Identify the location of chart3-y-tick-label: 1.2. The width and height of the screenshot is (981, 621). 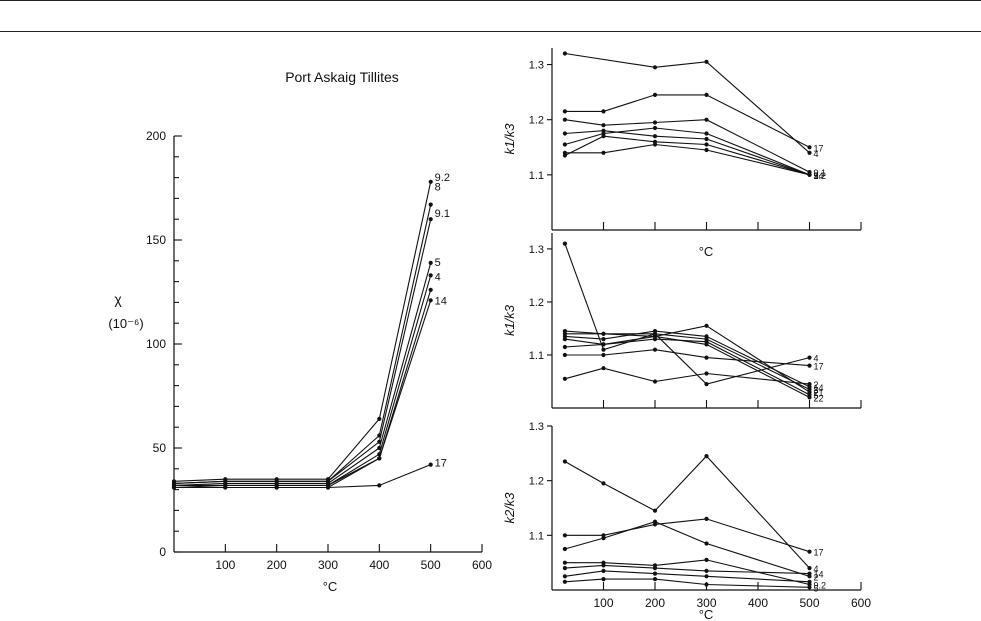
(536, 482).